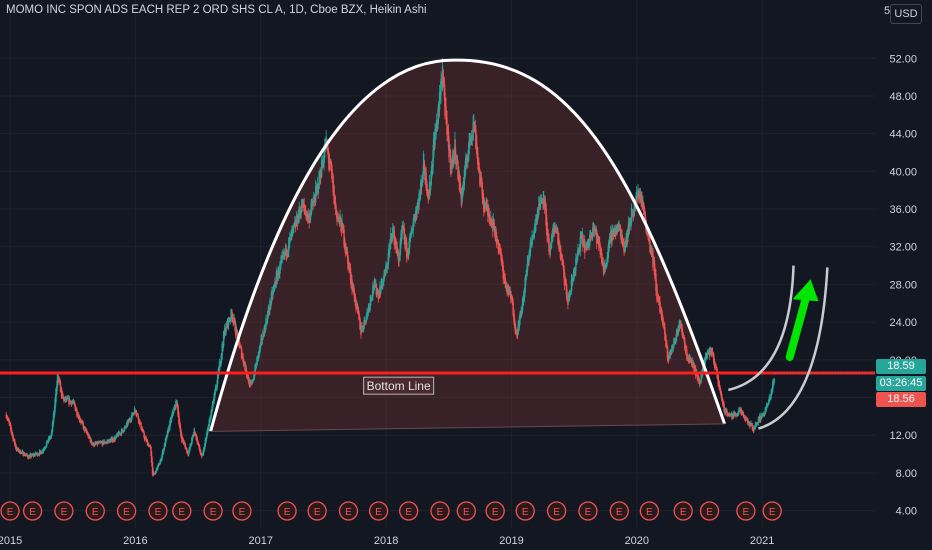 The height and width of the screenshot is (550, 932). I want to click on x-tick-label: 2015, so click(11, 541).